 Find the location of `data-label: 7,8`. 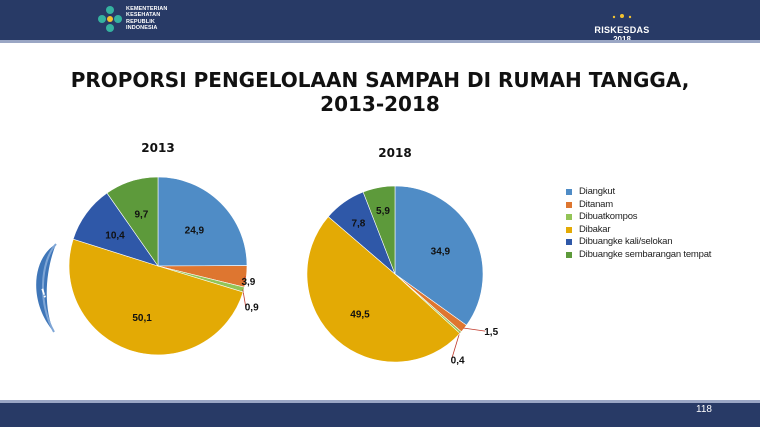

data-label: 7,8 is located at coordinates (358, 223).